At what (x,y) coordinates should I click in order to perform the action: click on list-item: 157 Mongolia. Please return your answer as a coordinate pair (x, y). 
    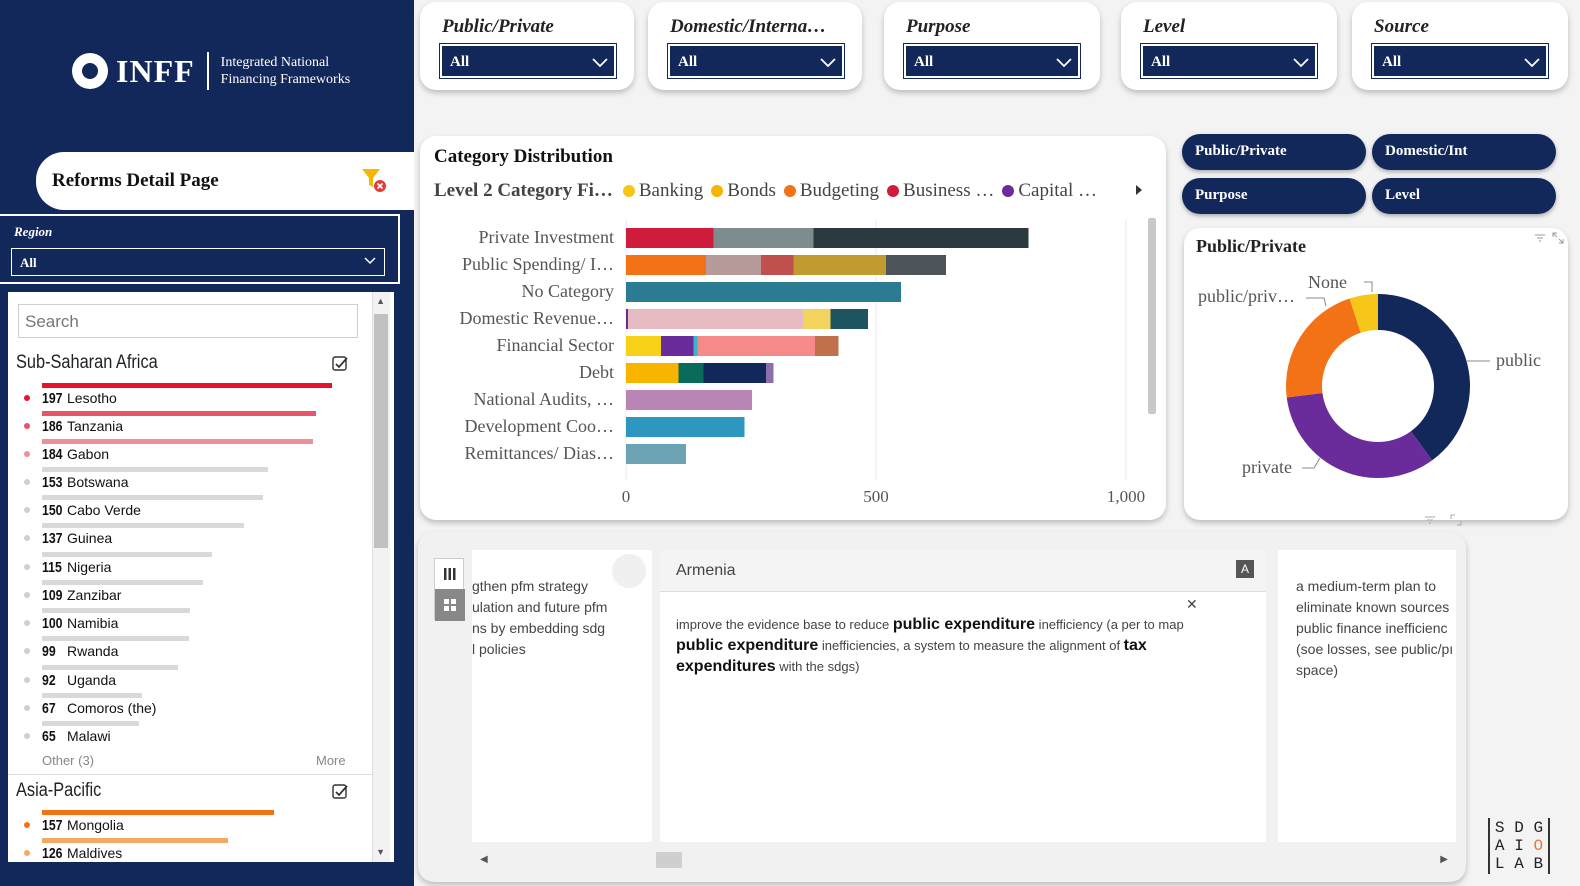
    Looking at the image, I should click on (187, 824).